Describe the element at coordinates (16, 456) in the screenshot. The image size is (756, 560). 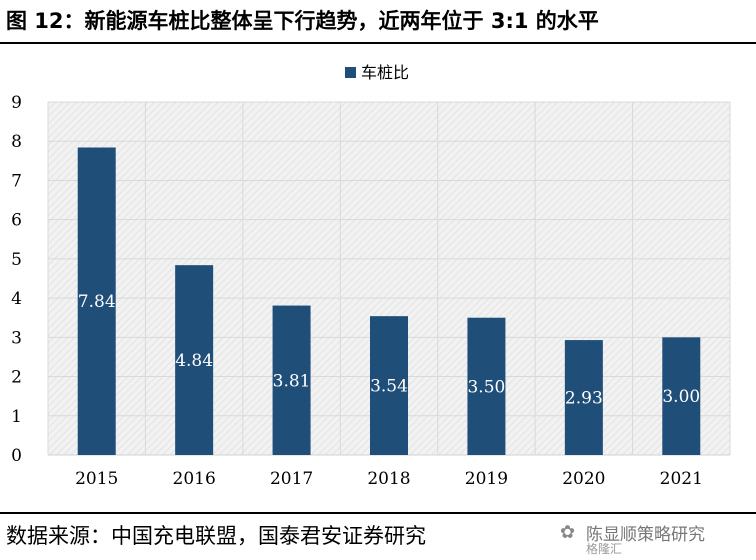
I see `y-tick-label: 0` at that location.